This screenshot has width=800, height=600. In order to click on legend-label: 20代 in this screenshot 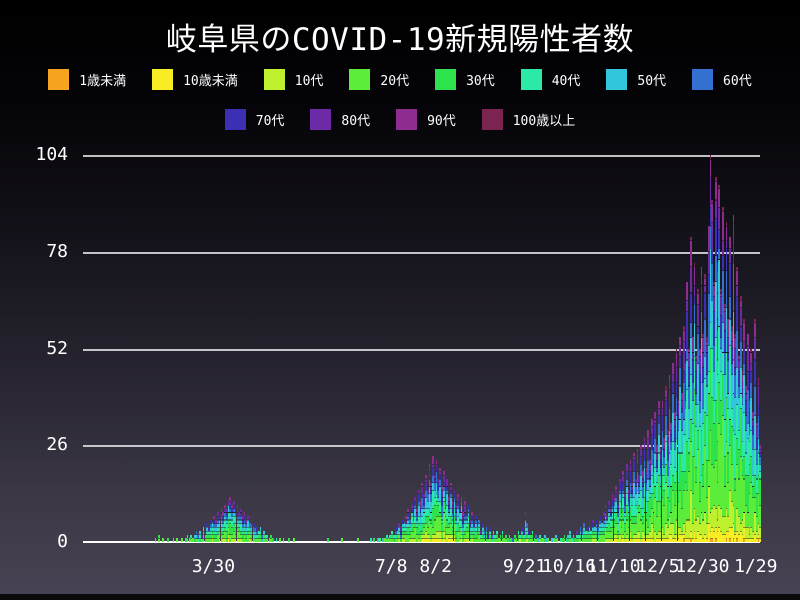, I will do `click(395, 81)`.